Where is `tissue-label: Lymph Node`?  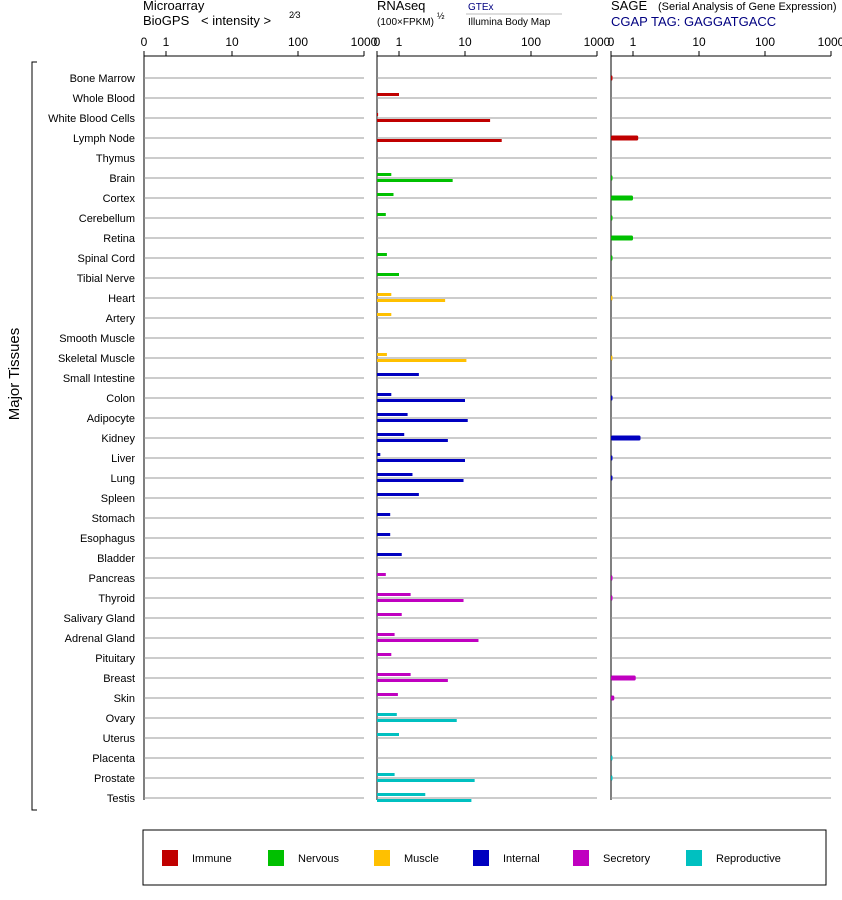
tissue-label: Lymph Node is located at coordinates (104, 139).